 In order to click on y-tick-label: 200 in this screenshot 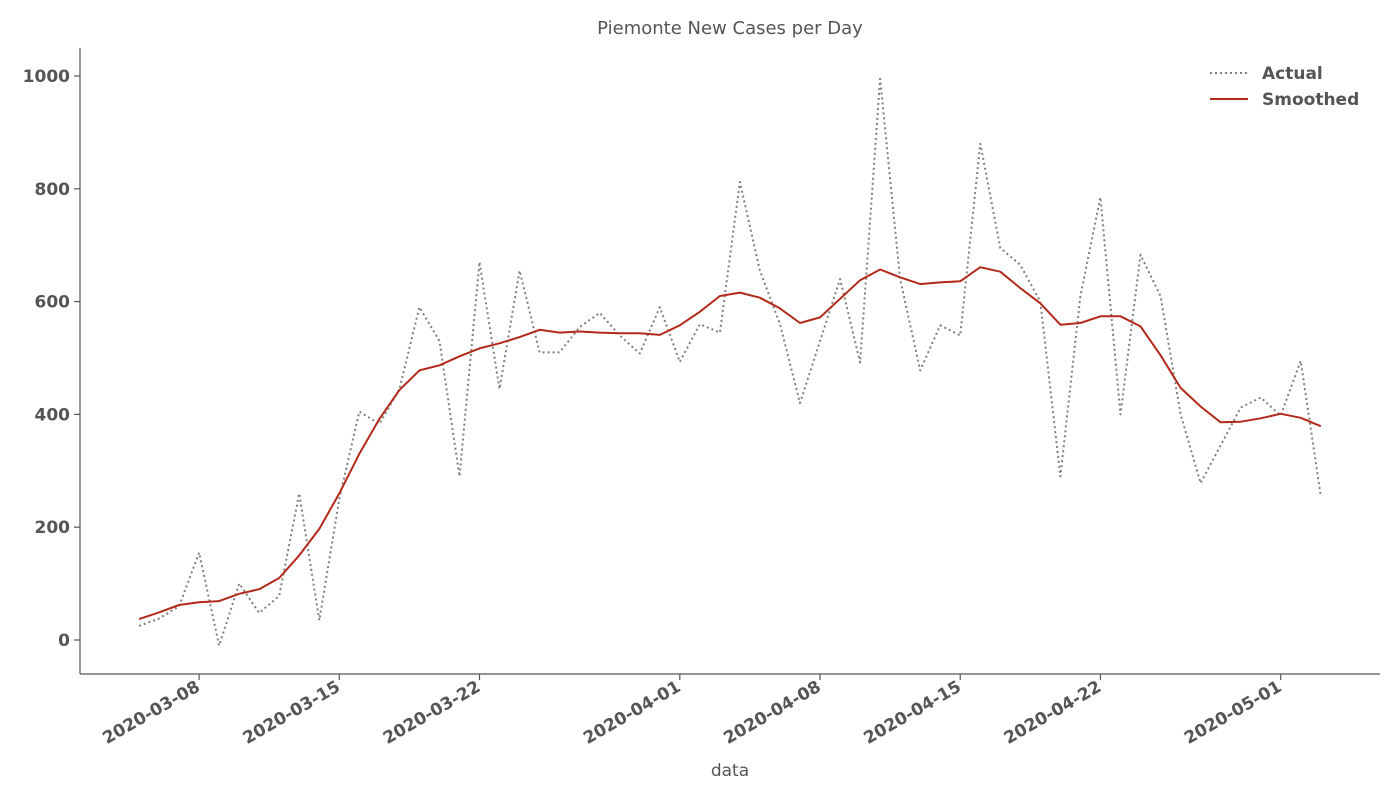, I will do `click(53, 528)`.